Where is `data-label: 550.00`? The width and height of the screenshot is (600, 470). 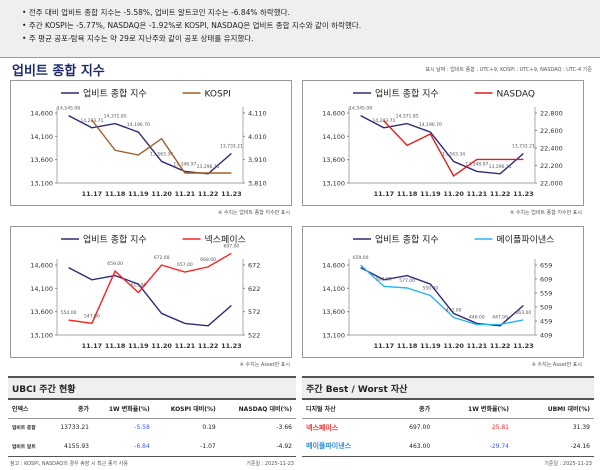
data-label: 550.00 is located at coordinates (431, 289).